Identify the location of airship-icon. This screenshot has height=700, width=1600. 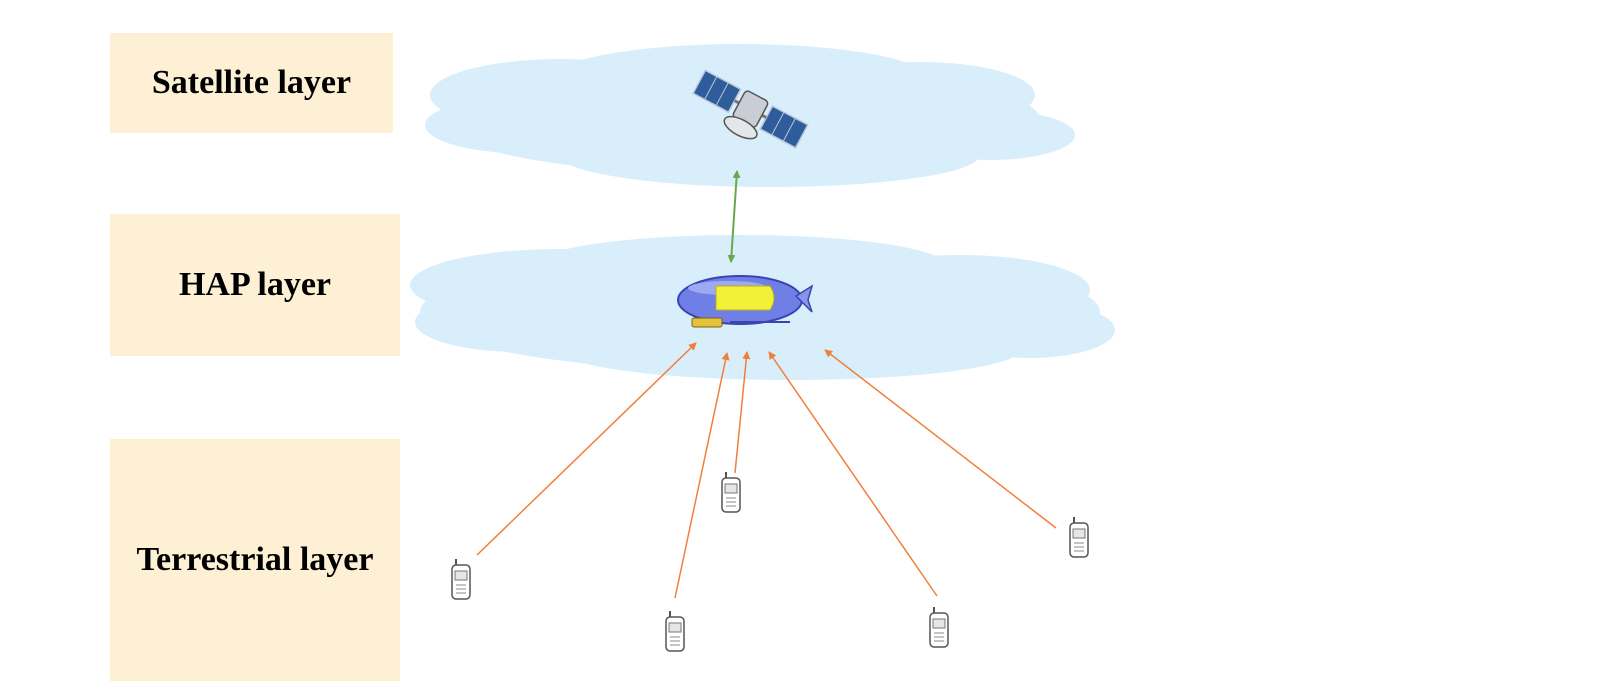
(745, 301).